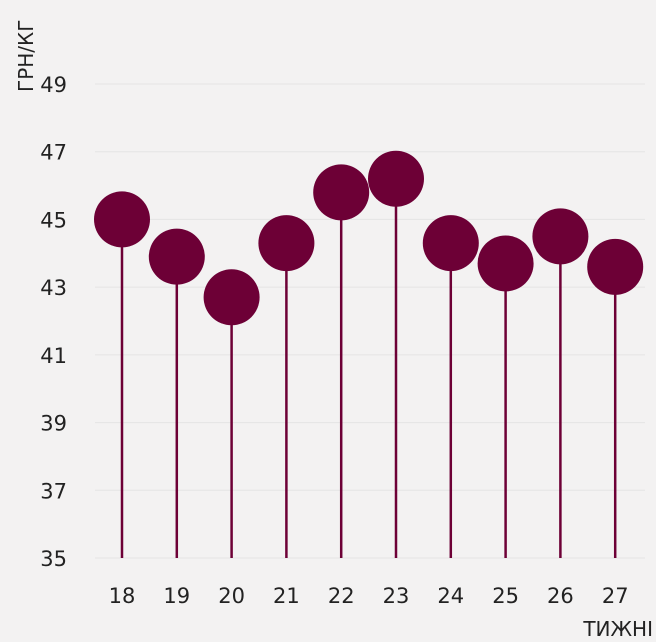 The width and height of the screenshot is (656, 642). Describe the element at coordinates (122, 596) in the screenshot. I see `x-tick-label-18: 18` at that location.